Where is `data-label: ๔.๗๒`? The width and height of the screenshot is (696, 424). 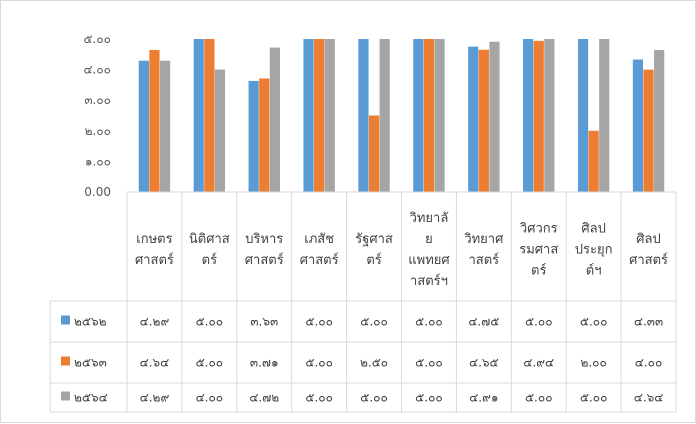
data-label: ๔.๗๒ is located at coordinates (264, 398).